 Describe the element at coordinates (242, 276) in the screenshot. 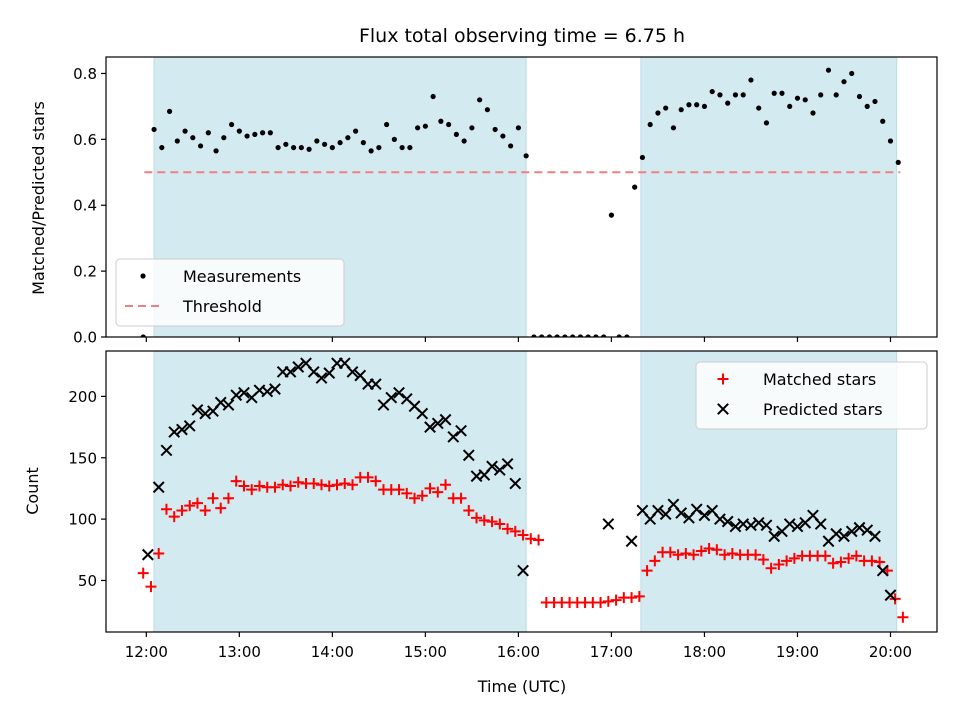

I see `top-legend-label-0: Measurements` at that location.